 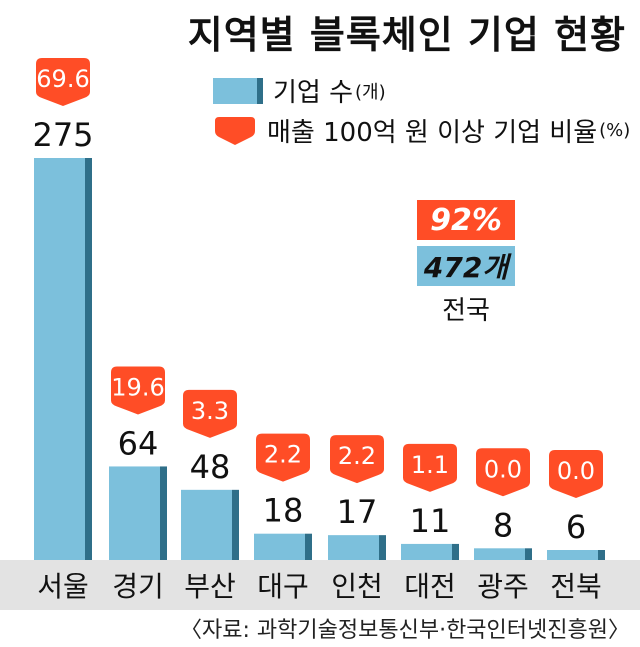 I want to click on national-count-badge: 472개, so click(x=466, y=266).